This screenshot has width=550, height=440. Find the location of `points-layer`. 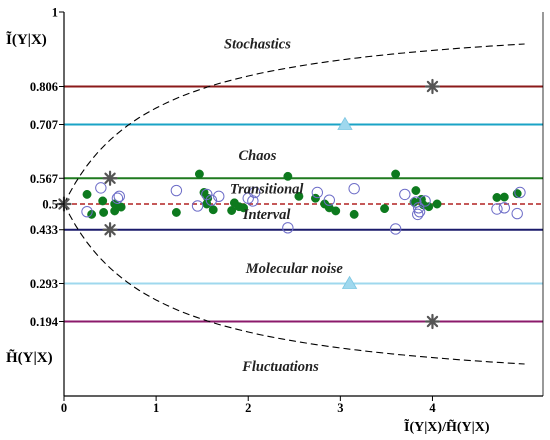

points-layer is located at coordinates (303, 202).